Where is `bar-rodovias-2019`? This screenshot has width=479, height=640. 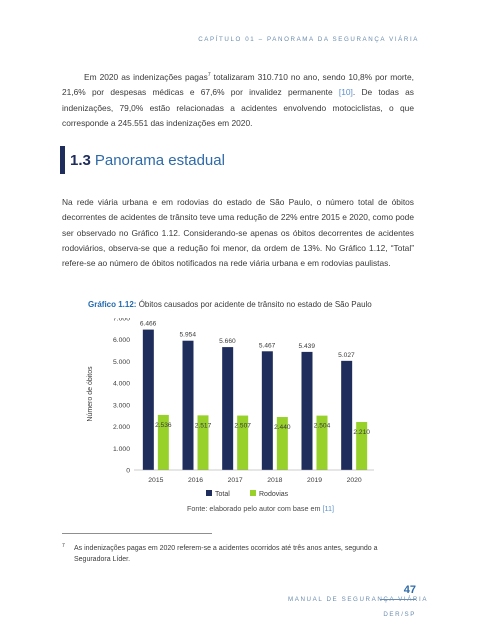 bar-rodovias-2019 is located at coordinates (322, 442).